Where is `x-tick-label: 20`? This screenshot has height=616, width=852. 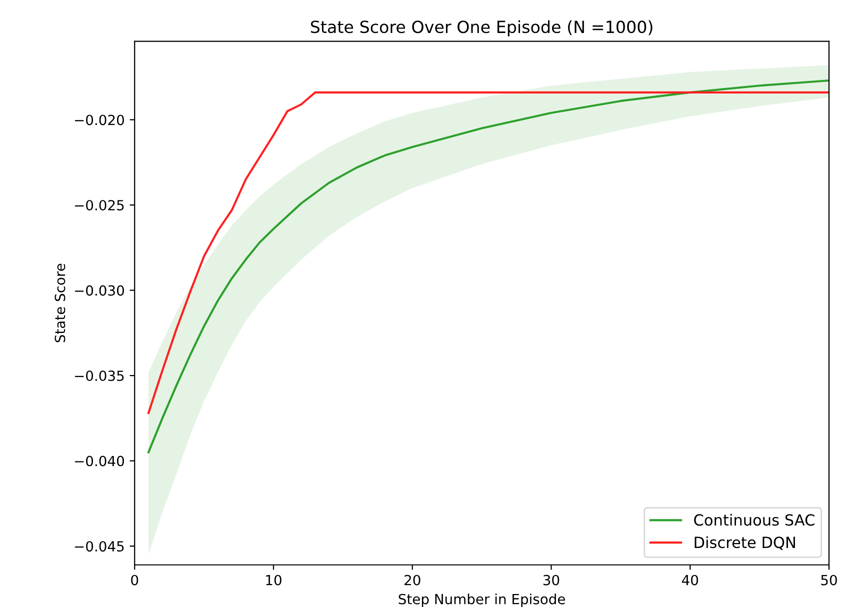
x-tick-label: 20 is located at coordinates (412, 580).